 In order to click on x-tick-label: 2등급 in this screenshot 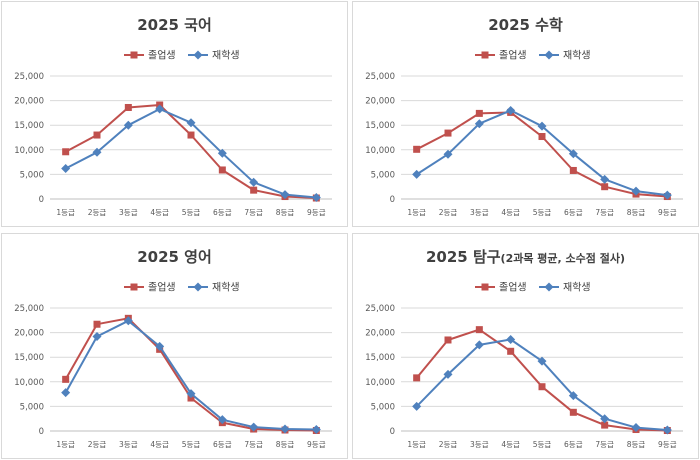, I will do `click(97, 212)`.